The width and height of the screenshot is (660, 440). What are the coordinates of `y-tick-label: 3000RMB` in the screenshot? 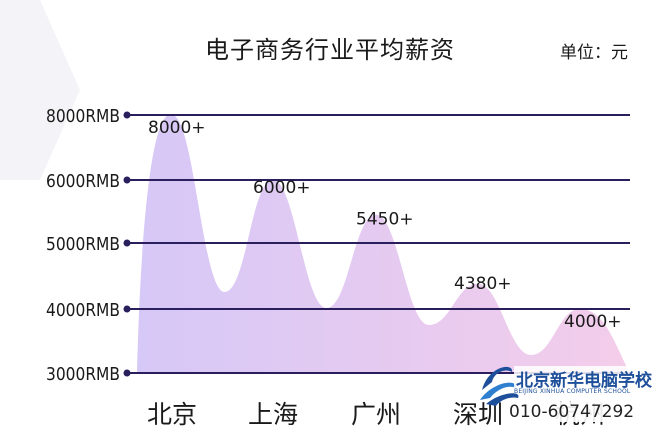 It's located at (83, 374).